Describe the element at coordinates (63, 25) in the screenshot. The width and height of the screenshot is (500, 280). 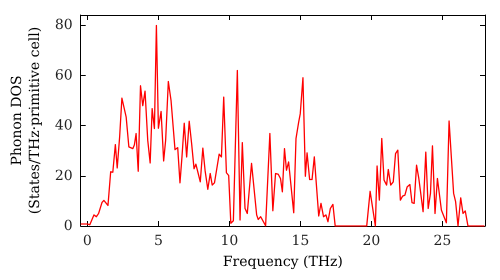
I see `y-tick-label: 80` at that location.